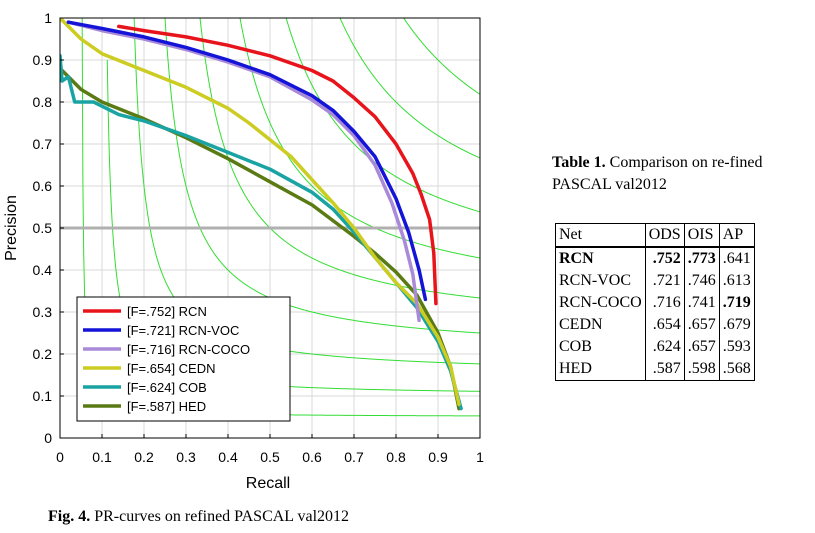 Image resolution: width=815 pixels, height=533 pixels. What do you see at coordinates (43, 396) in the screenshot?
I see `y-tick-label: 0.1` at bounding box center [43, 396].